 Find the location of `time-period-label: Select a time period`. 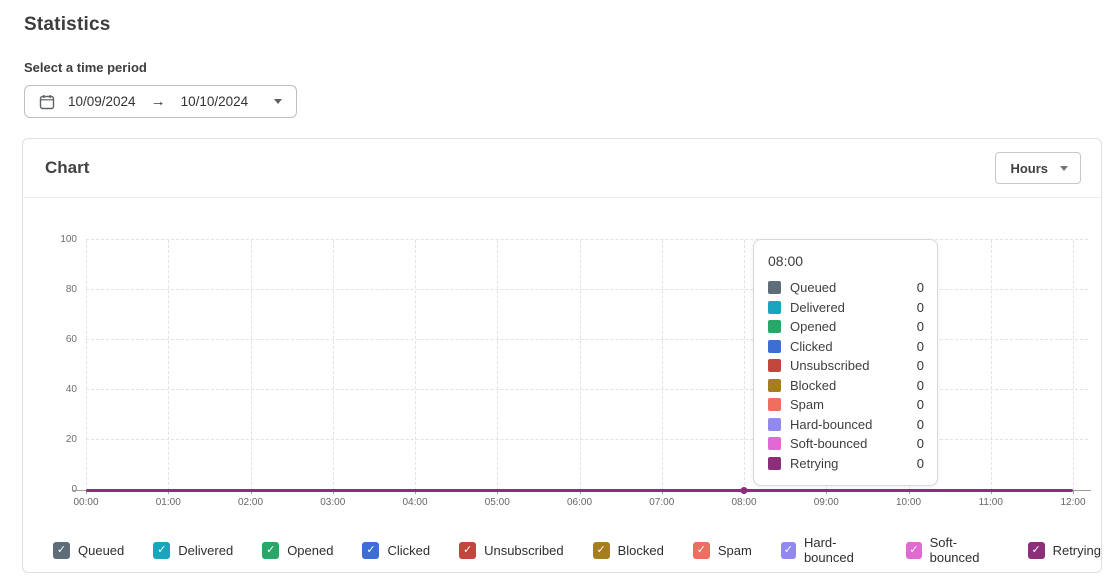

time-period-label: Select a time period is located at coordinates (85, 67).